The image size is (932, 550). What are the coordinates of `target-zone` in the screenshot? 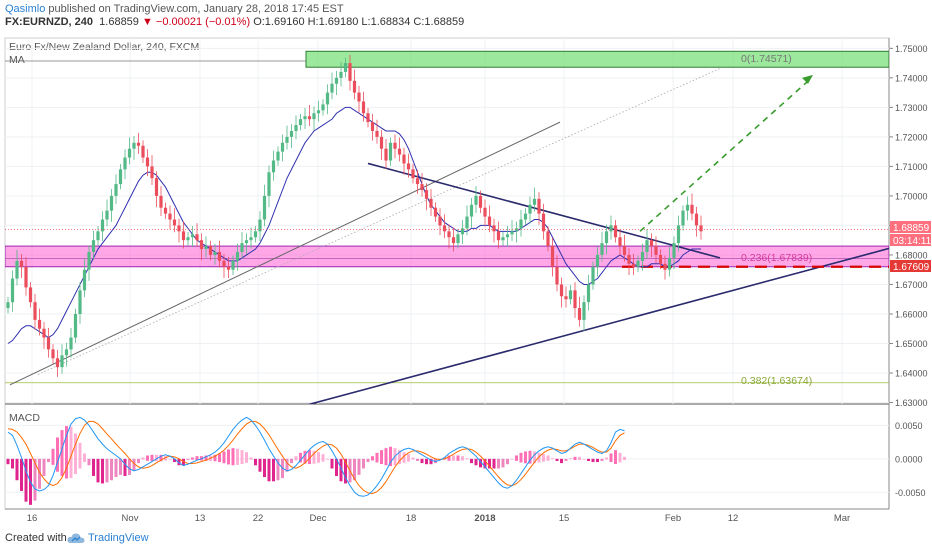 It's located at (597, 59).